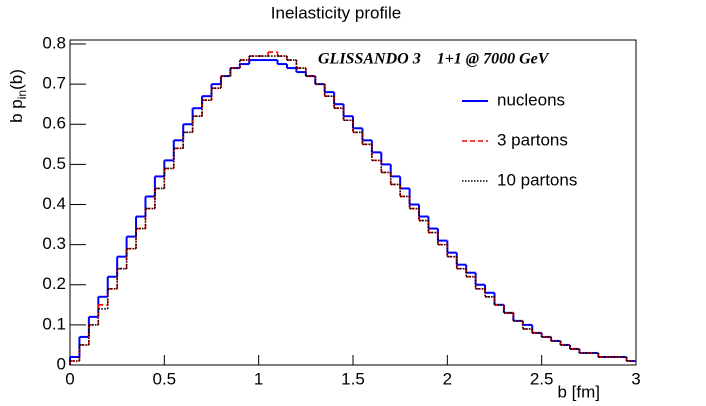 This screenshot has width=706, height=406. What do you see at coordinates (61, 363) in the screenshot?
I see `y-tick-label: 0` at bounding box center [61, 363].